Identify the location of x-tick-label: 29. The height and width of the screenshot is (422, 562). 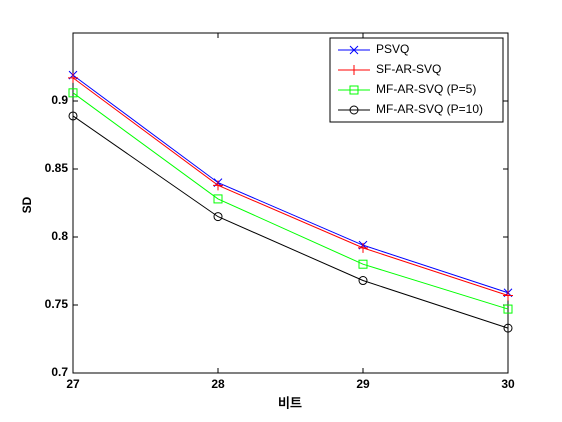
(363, 384).